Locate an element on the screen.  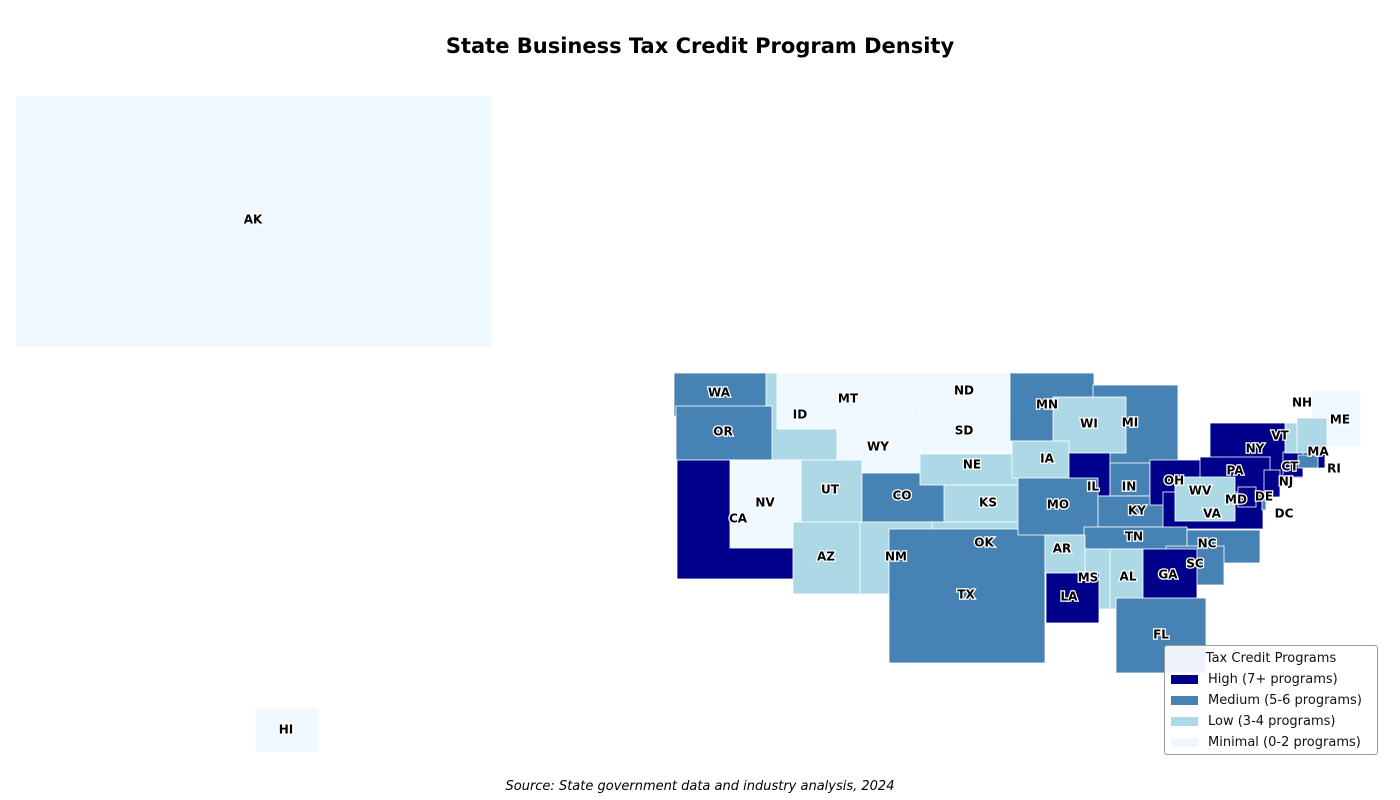
state-label: GA is located at coordinates (1168, 575).